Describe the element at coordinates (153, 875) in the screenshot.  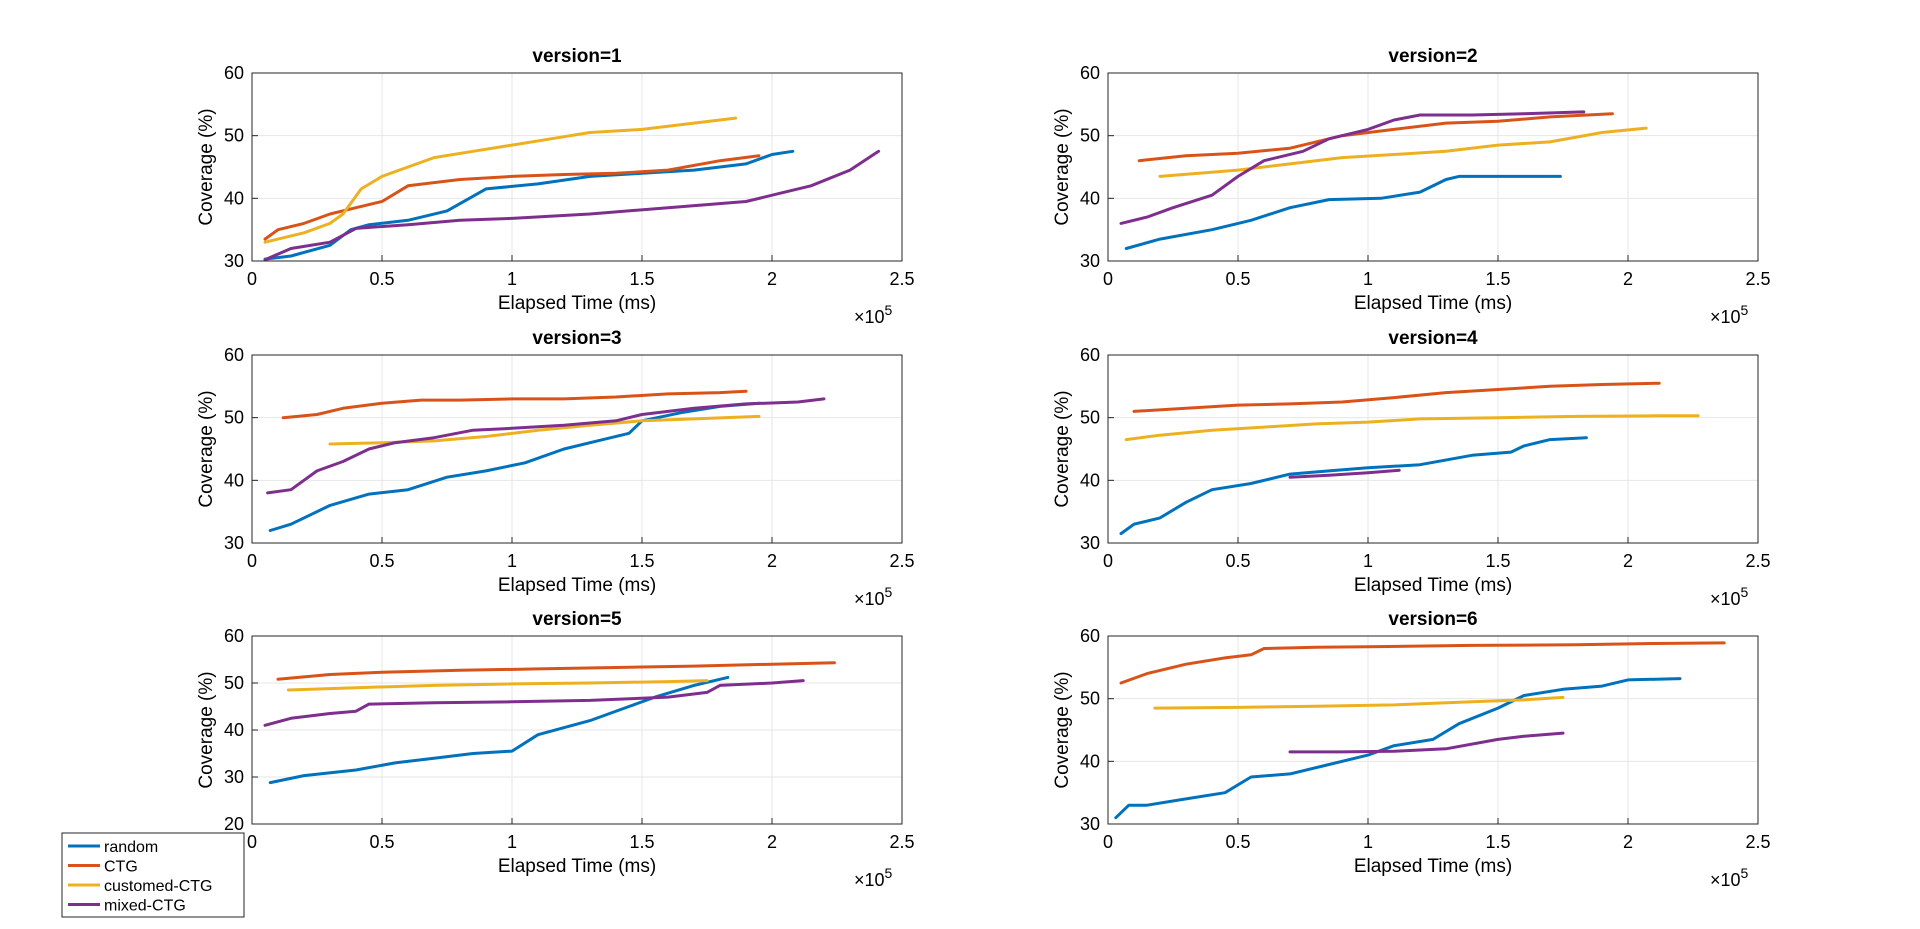
I see `legend: random CTG customed-CTG mixed-CTG` at that location.